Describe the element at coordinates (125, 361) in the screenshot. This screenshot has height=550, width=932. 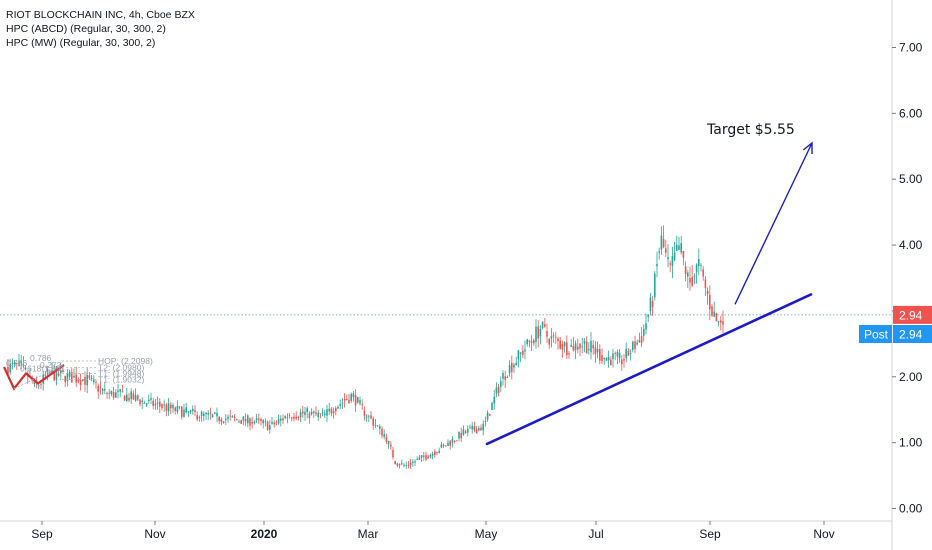
I see `pattern-level-label: HOP: (2.2098)` at that location.